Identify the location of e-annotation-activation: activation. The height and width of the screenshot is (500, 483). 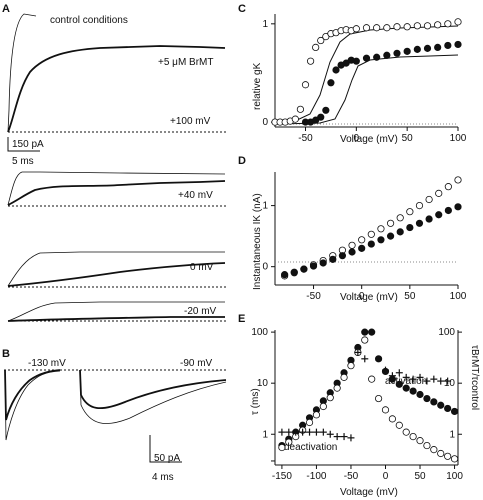
(406, 381).